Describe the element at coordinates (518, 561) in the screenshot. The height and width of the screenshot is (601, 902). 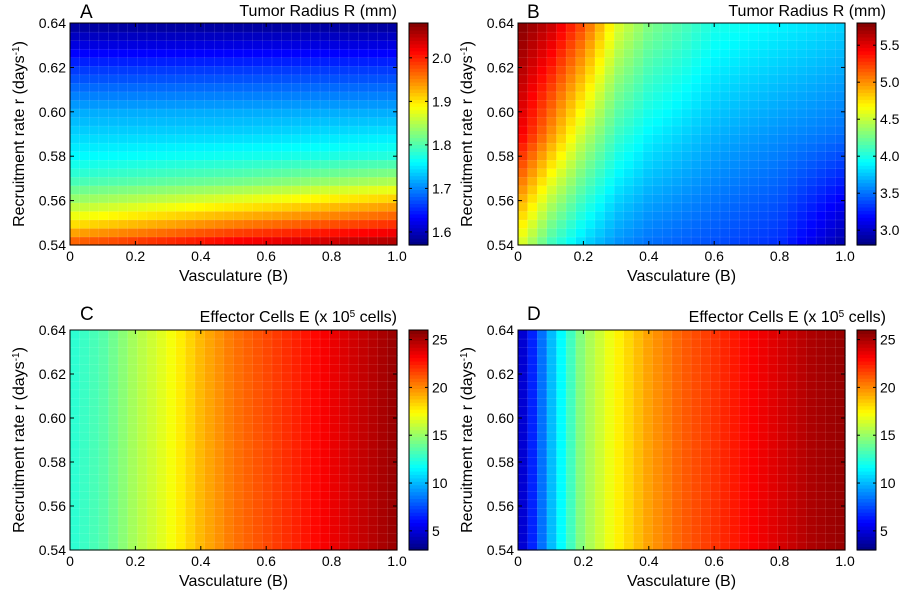
I see `x-tick-label: 0` at that location.